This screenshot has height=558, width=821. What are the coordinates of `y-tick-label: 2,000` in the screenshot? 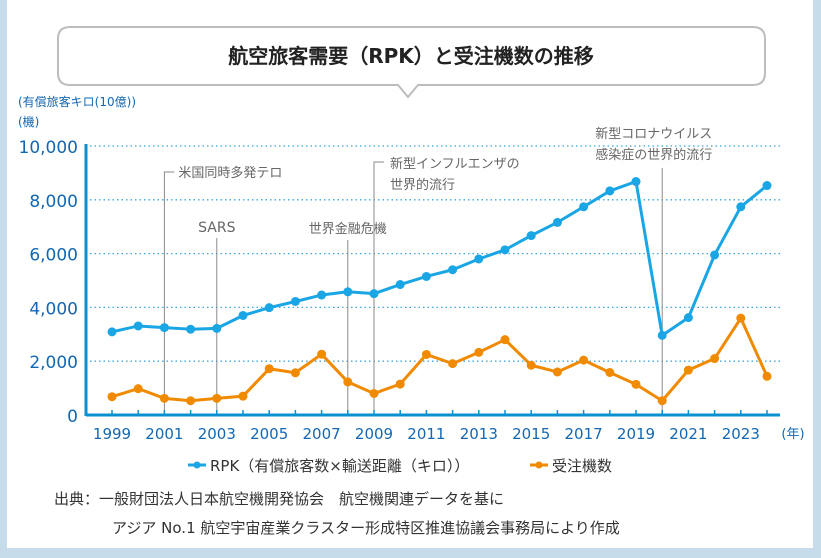 It's located at (53, 363).